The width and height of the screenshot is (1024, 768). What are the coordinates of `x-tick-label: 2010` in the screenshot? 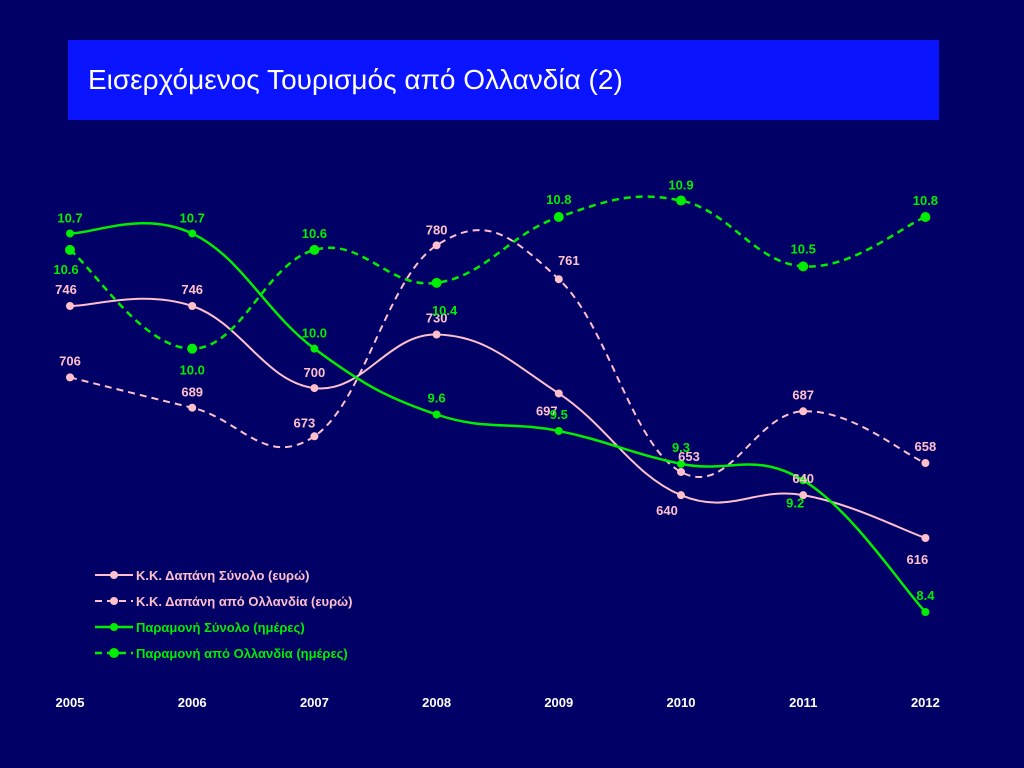 It's located at (681, 702).